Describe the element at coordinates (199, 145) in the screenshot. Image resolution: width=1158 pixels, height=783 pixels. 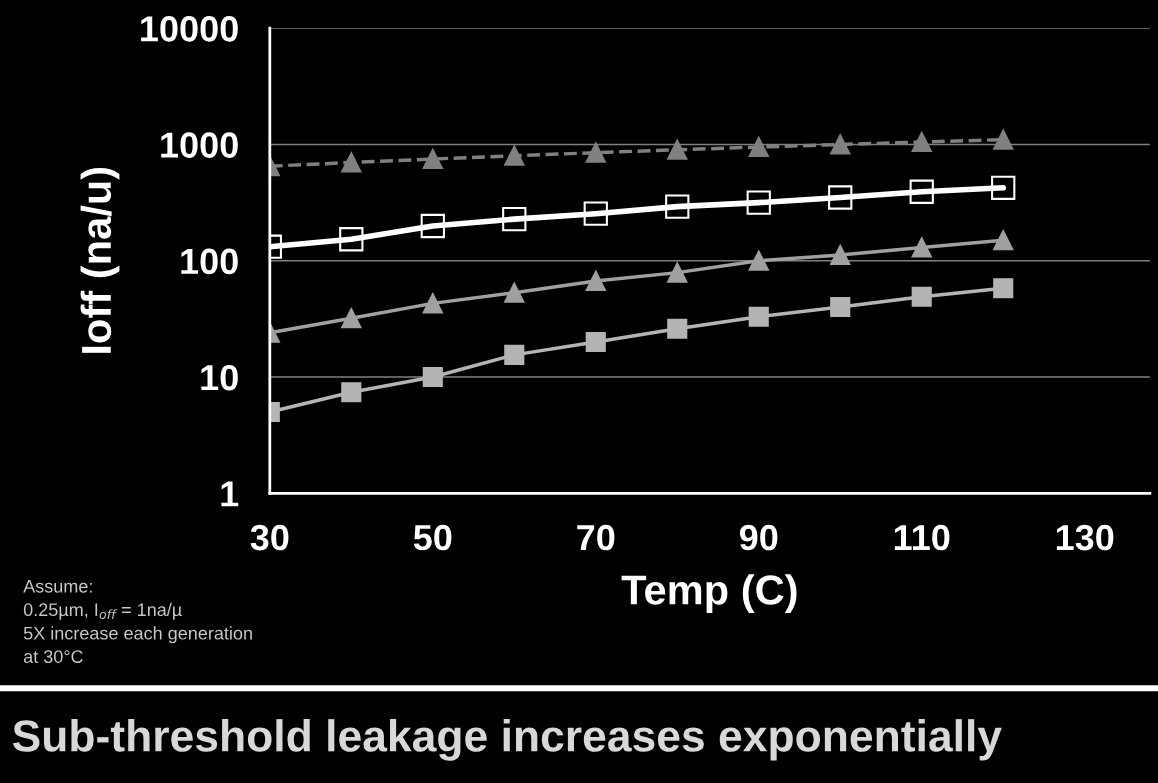
I see `y-tick-label: 1000` at that location.